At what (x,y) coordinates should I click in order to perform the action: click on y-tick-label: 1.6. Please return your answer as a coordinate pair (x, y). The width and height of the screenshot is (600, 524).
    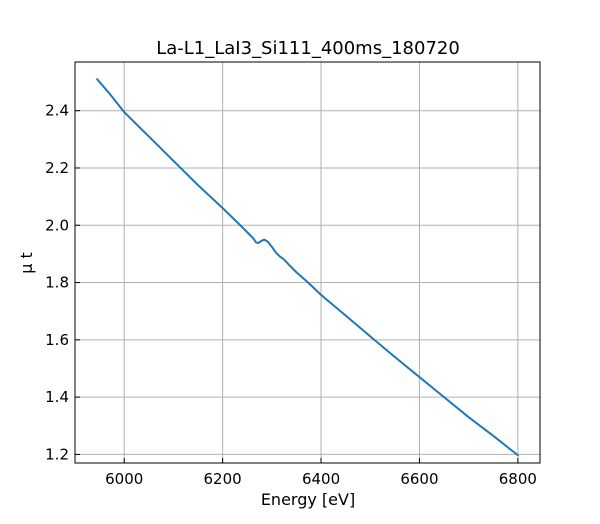
    Looking at the image, I should click on (57, 340).